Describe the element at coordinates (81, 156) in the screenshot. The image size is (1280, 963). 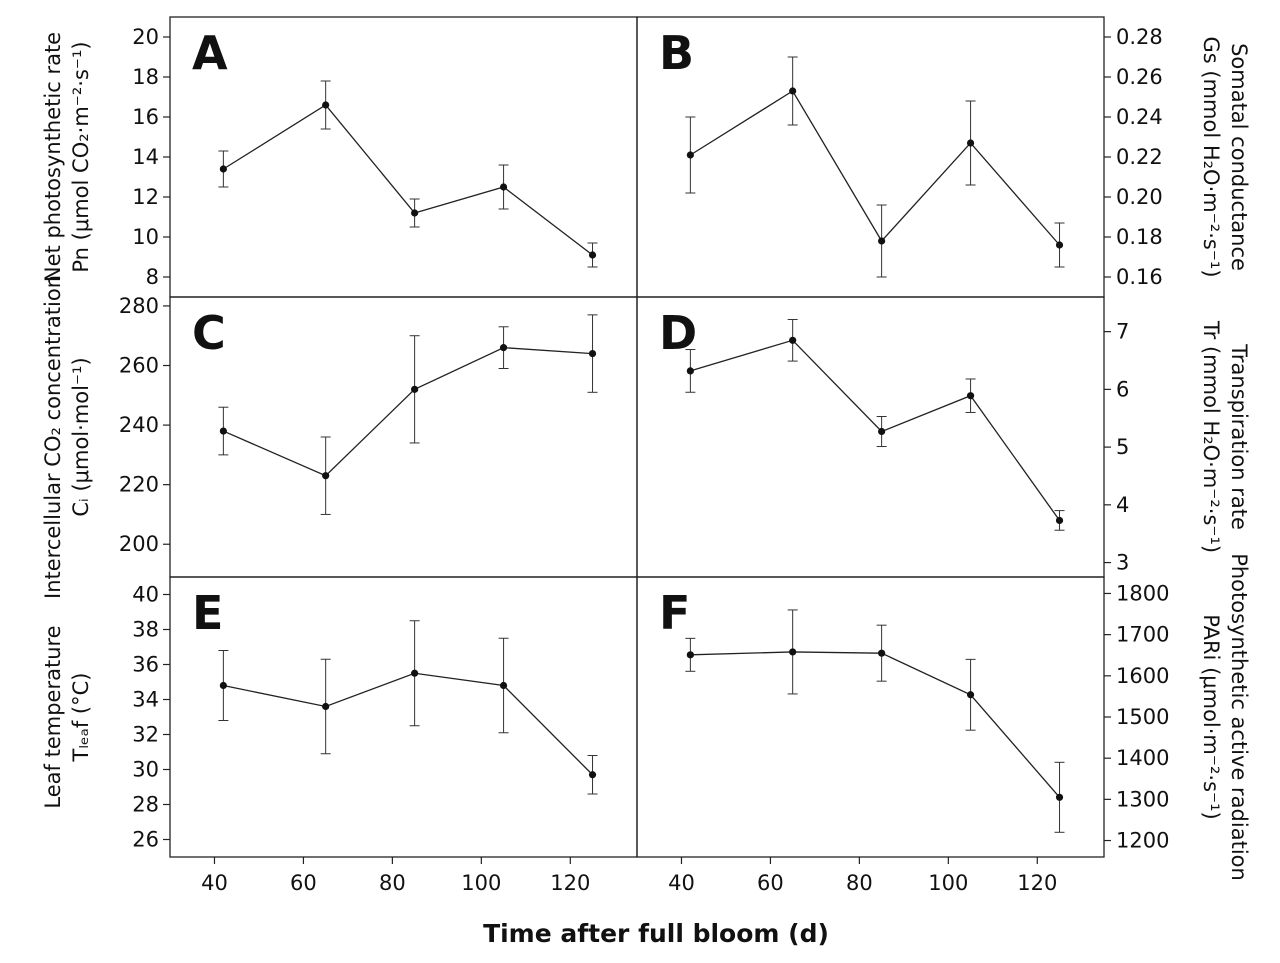
I see `ylabel-a-line2: Pn (μmol CO₂·m⁻²·s⁻¹)` at that location.